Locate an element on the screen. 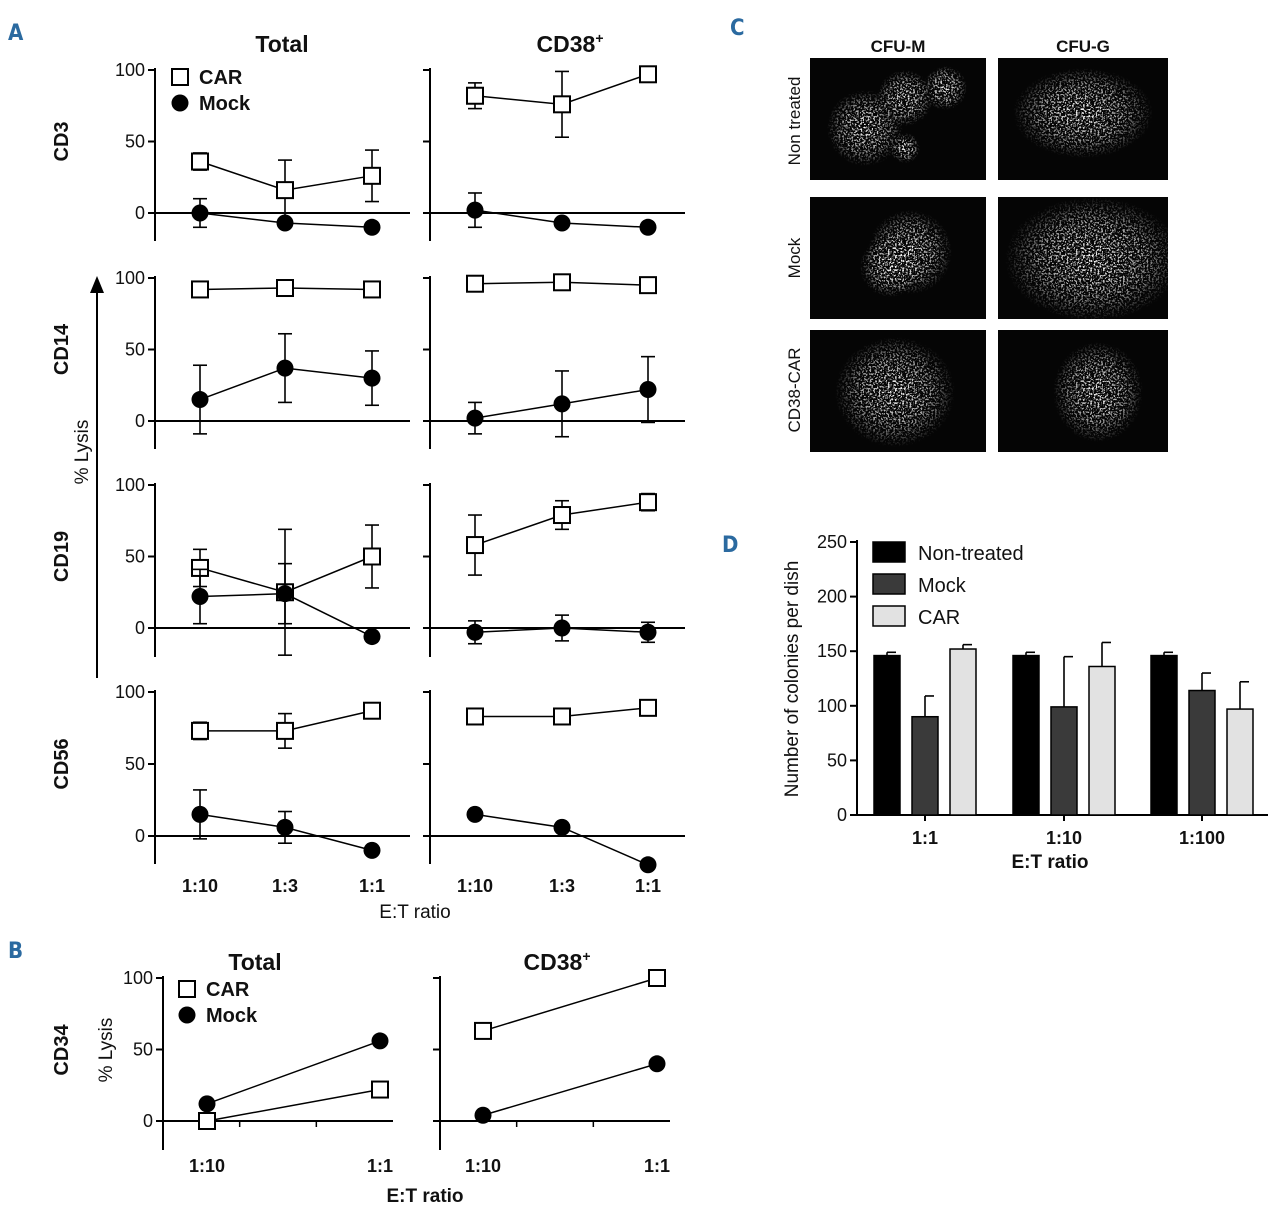 This screenshot has height=1214, width=1280. panel-letter-b: B is located at coordinates (15, 951).